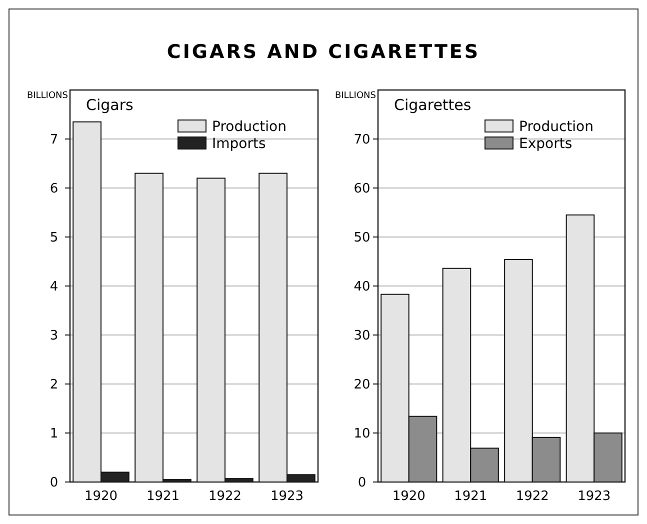 The image size is (647, 524). Describe the element at coordinates (54, 287) in the screenshot. I see `y-tick-label: 4` at that location.